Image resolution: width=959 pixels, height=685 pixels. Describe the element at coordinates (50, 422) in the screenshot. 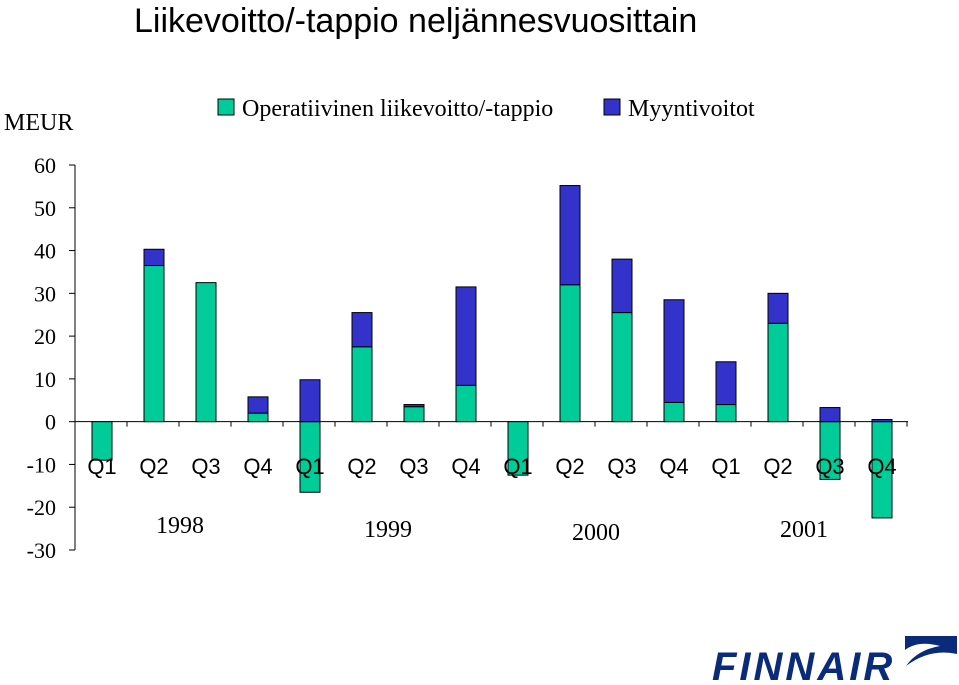

I see `y-tick-label: 0` at that location.